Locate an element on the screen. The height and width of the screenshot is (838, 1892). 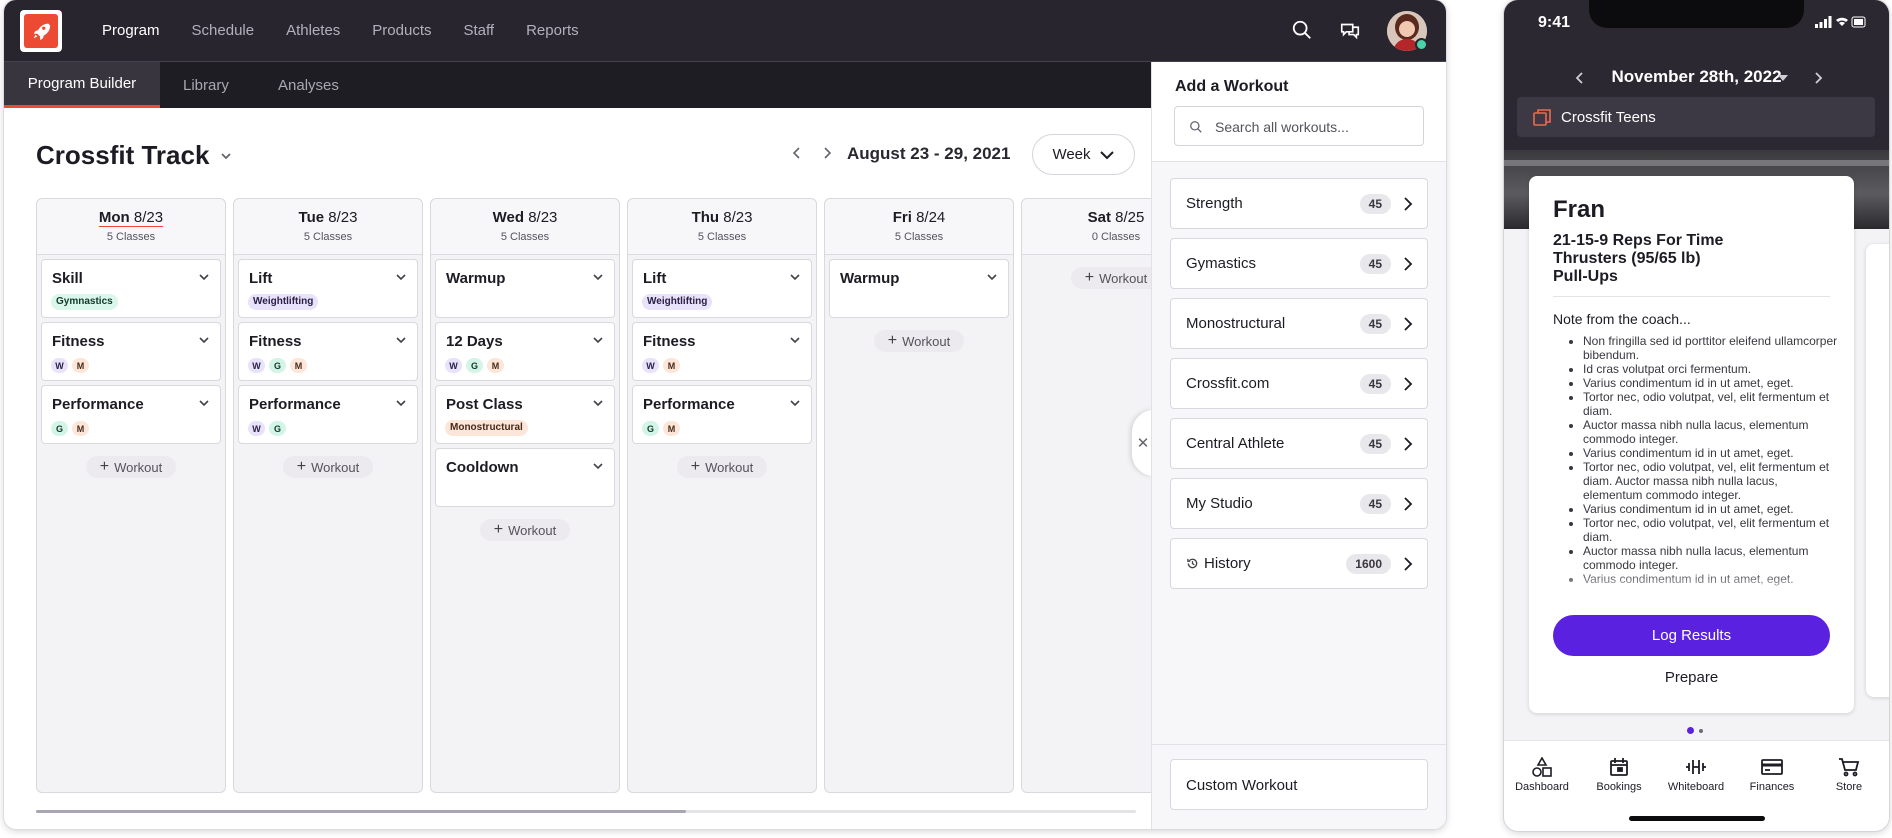
workout-category-row: Central Athlete 45 is located at coordinates (1299, 443).